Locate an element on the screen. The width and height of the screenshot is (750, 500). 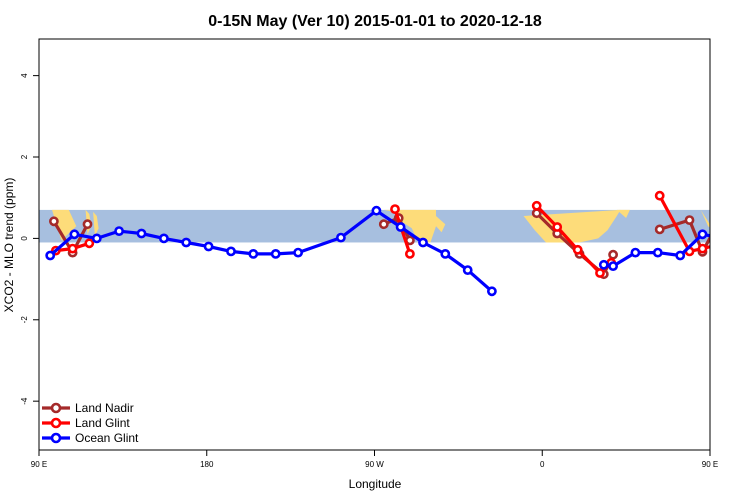
y-tick-label: 4 is located at coordinates (24, 75).